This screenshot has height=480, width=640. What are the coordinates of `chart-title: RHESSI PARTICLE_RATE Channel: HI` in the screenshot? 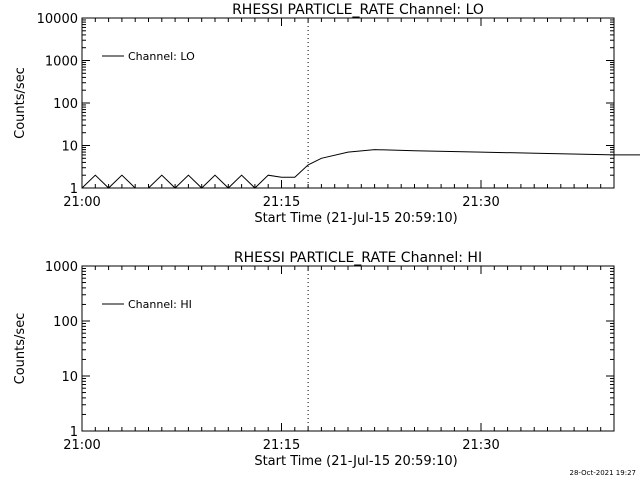 It's located at (358, 258).